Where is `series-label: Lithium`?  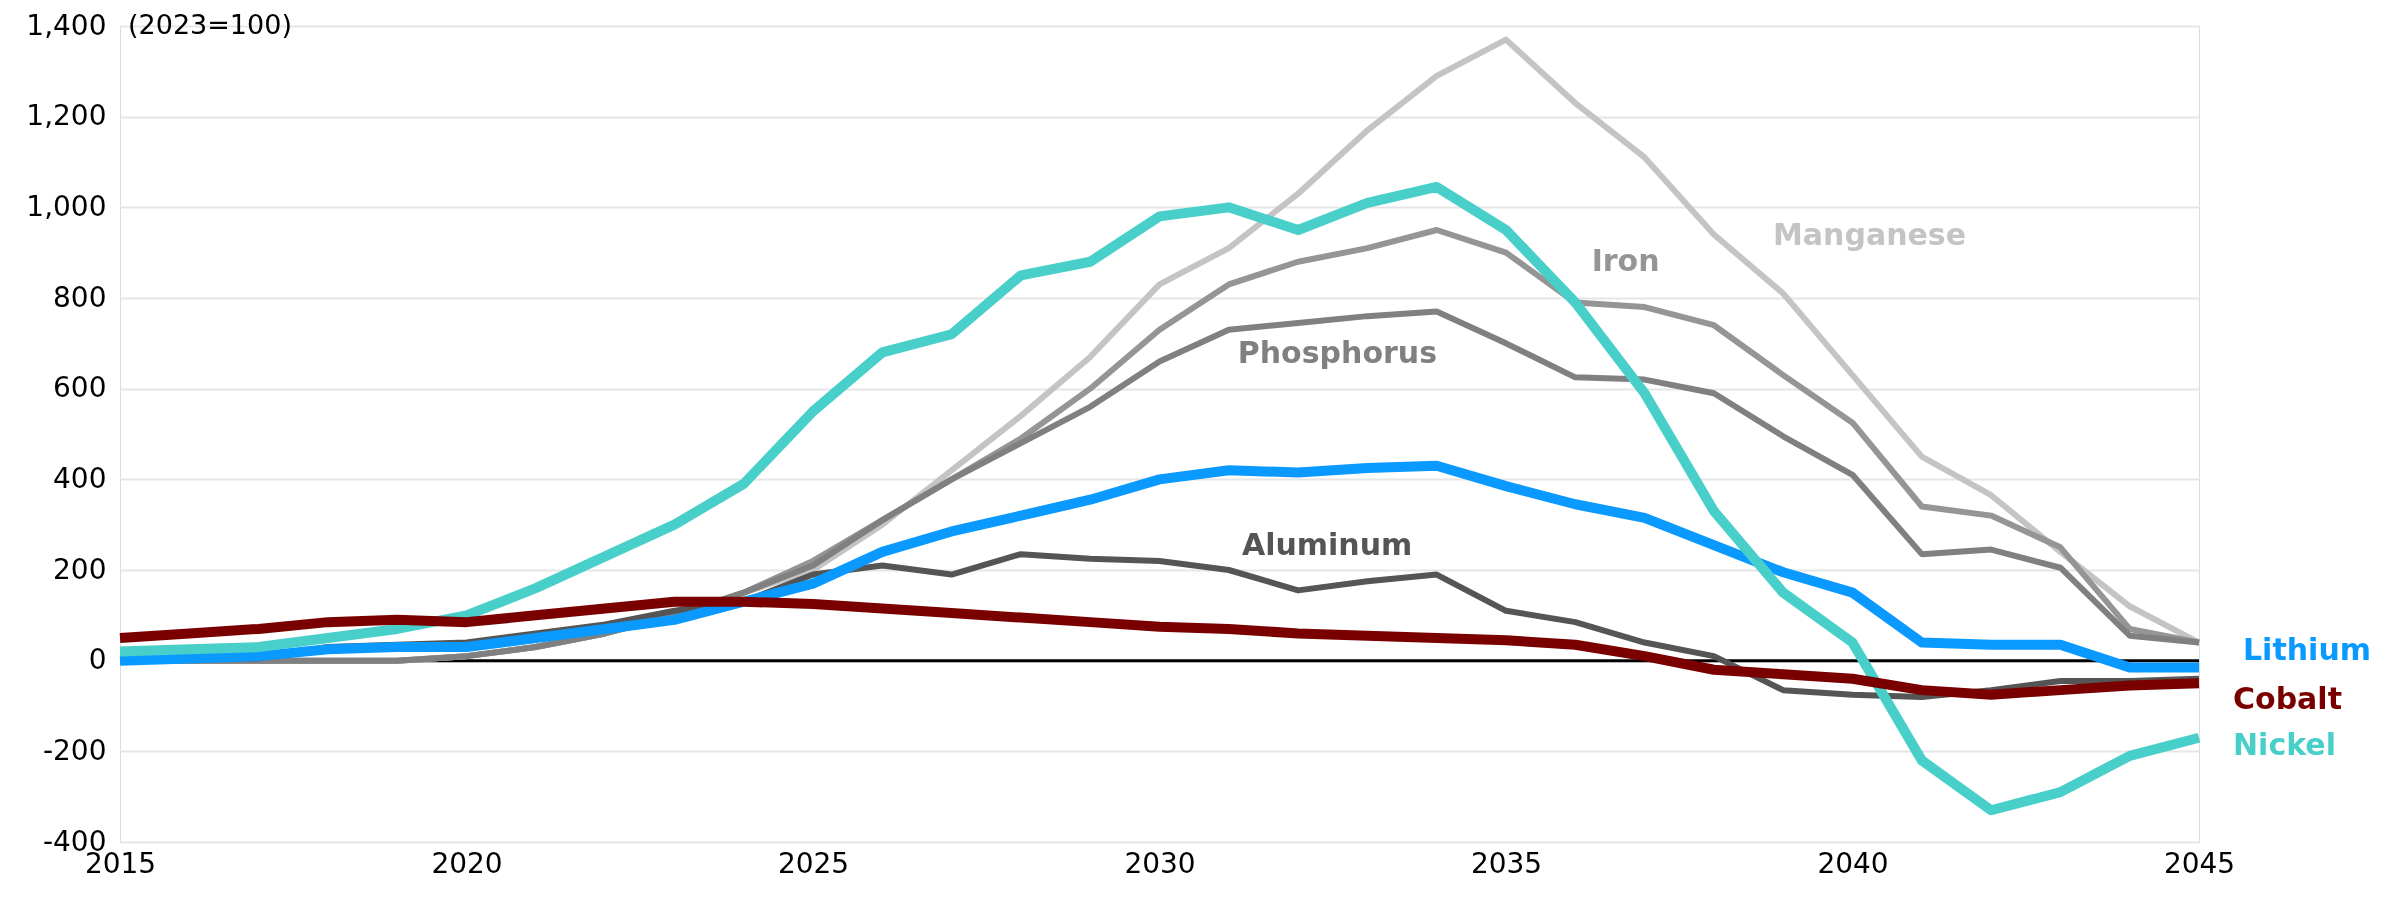 series-label: Lithium is located at coordinates (2307, 650).